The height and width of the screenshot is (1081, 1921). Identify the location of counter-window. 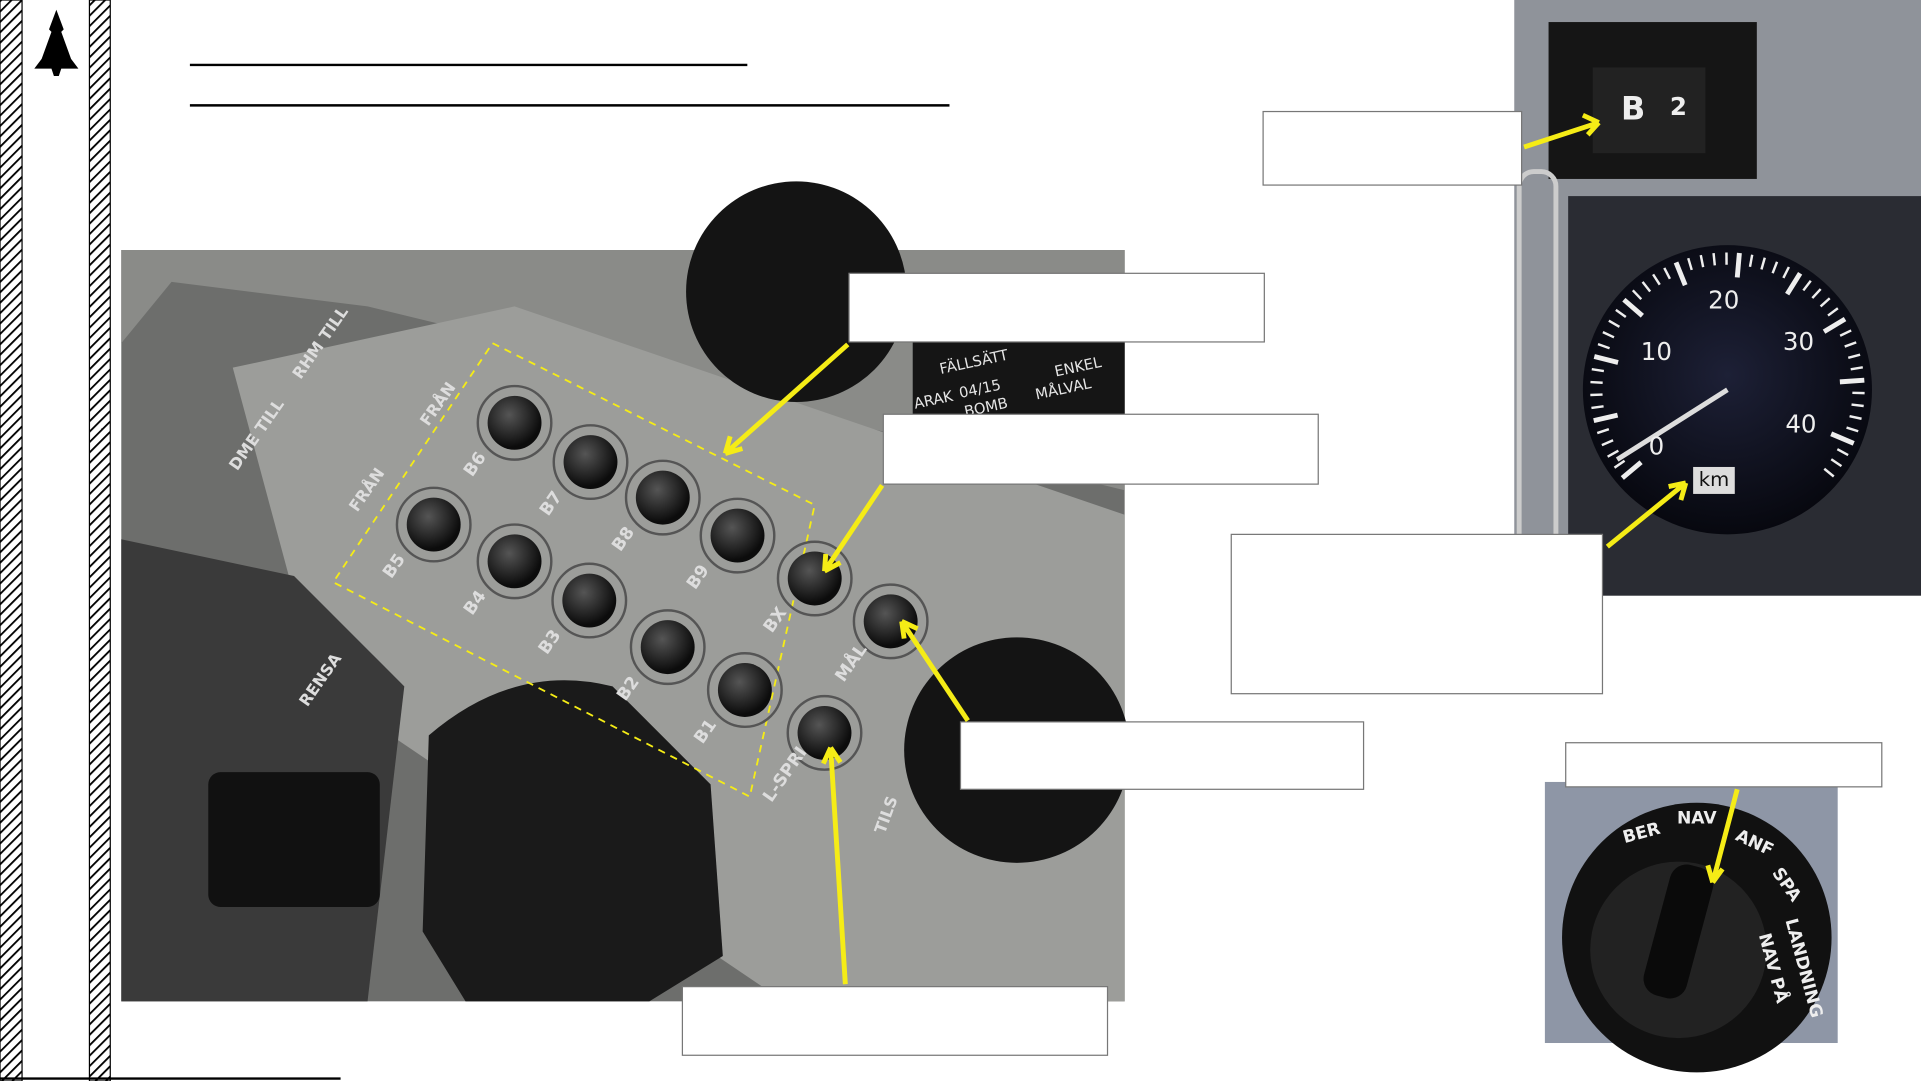
(1649, 110).